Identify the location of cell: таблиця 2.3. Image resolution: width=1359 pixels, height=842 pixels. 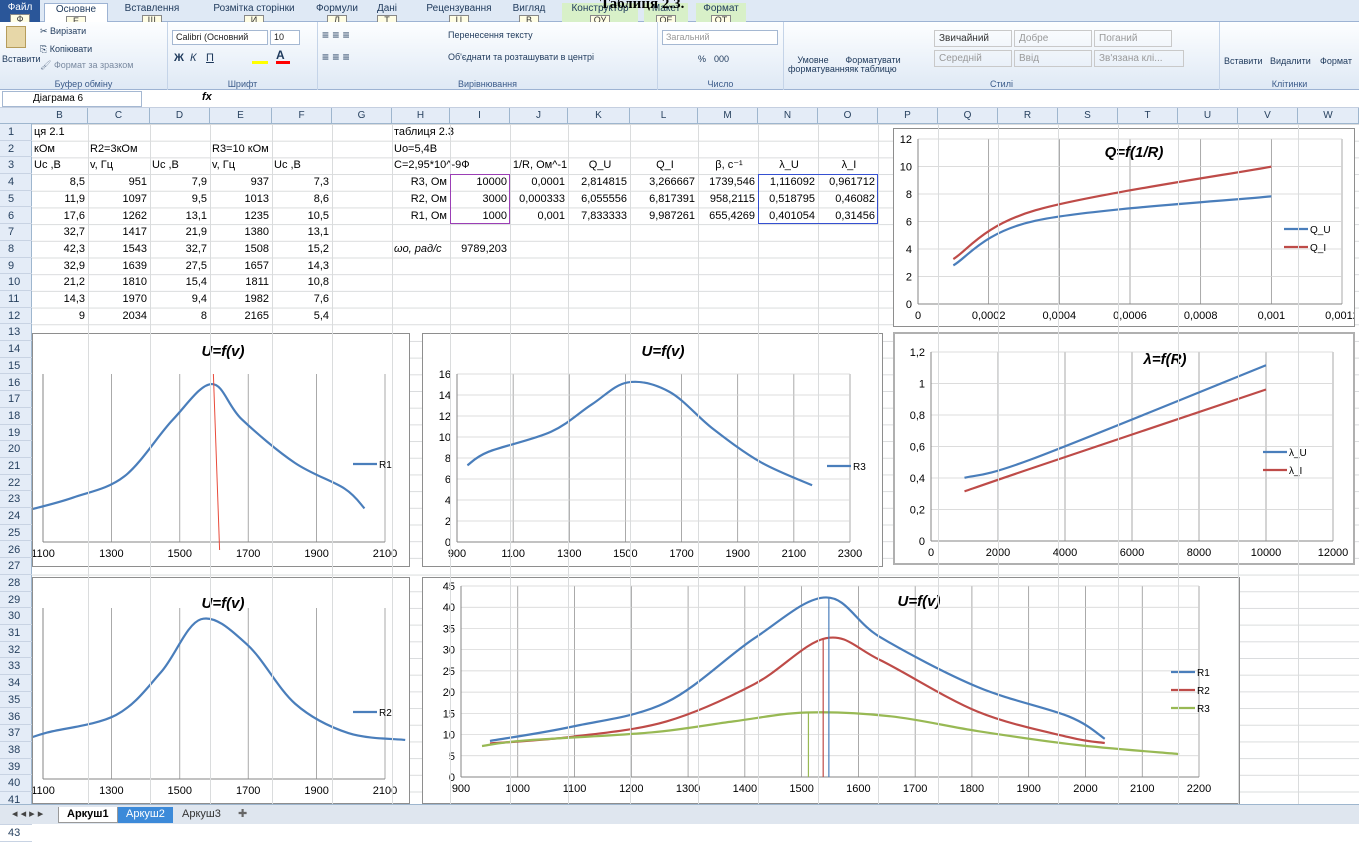
(424, 132).